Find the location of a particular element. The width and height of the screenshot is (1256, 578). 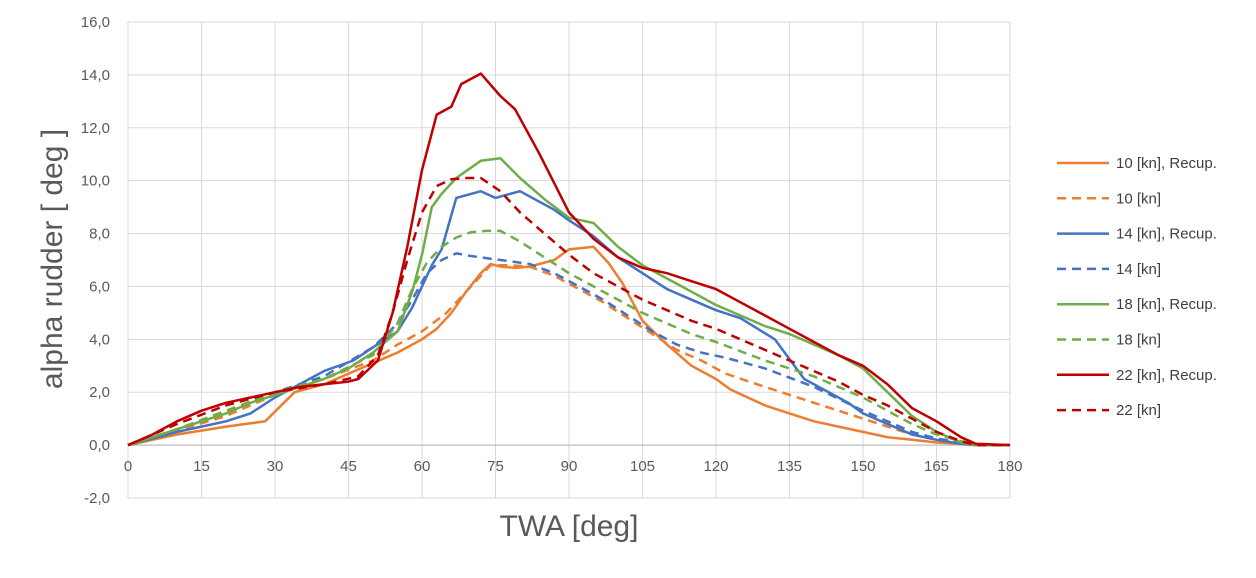

x-tick-label: 105 is located at coordinates (642, 466).